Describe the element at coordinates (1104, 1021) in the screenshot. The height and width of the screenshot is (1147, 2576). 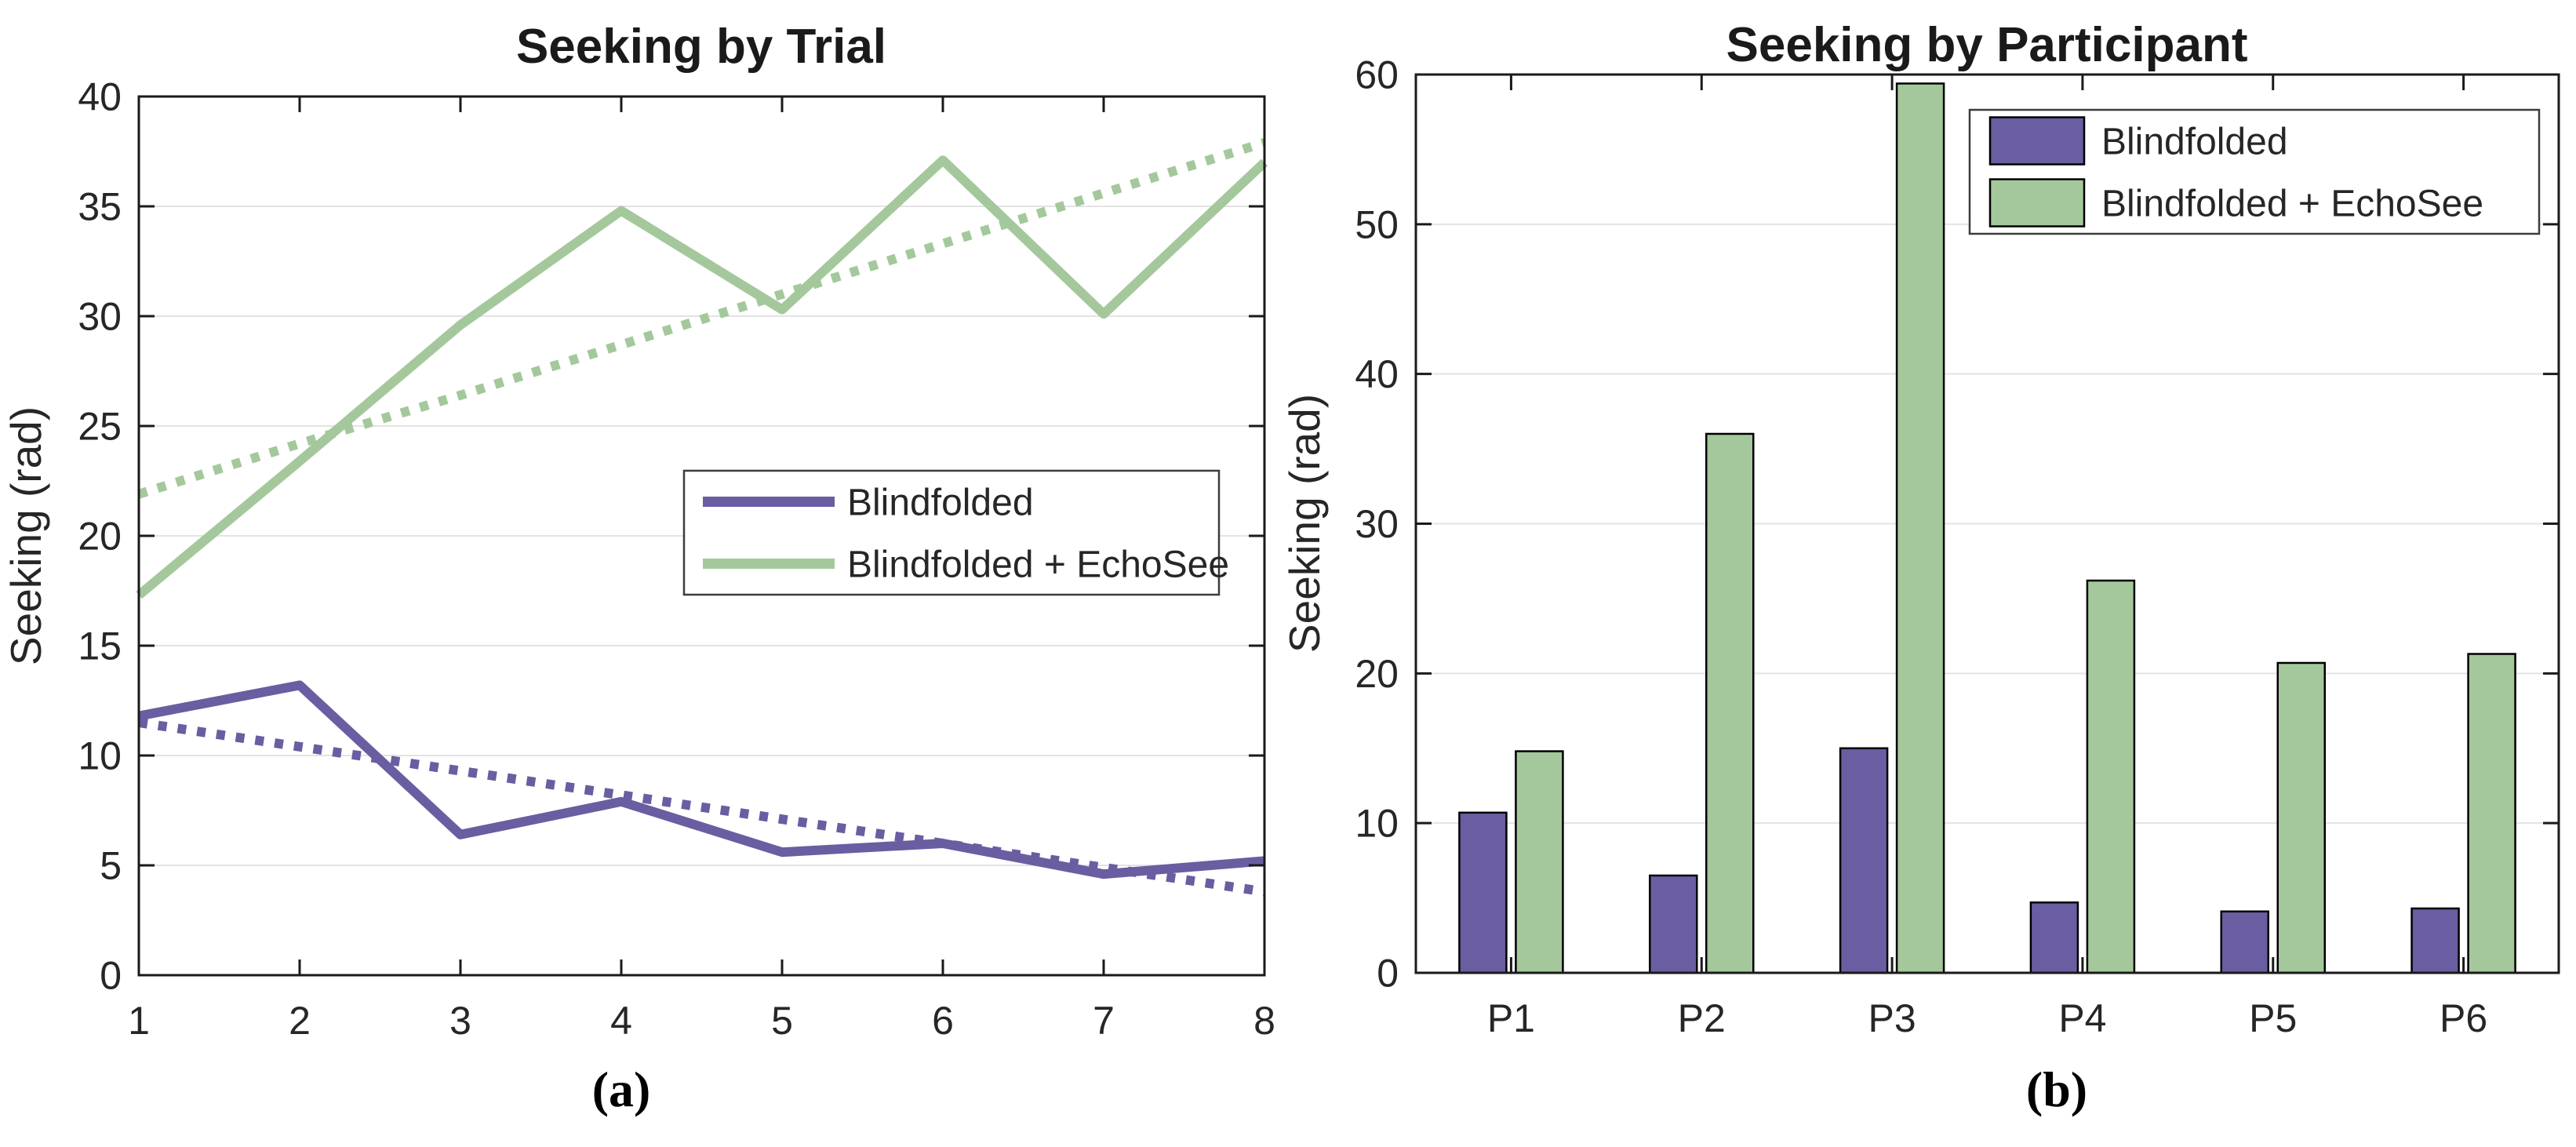
I see `x-tick-label: 7` at that location.